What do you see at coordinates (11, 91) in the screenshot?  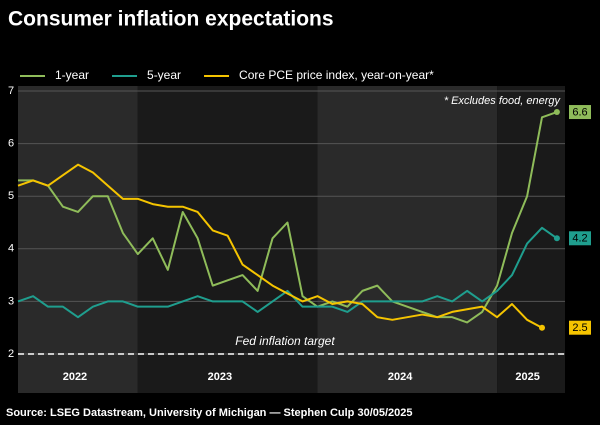 I see `y-tick-label: 7` at bounding box center [11, 91].